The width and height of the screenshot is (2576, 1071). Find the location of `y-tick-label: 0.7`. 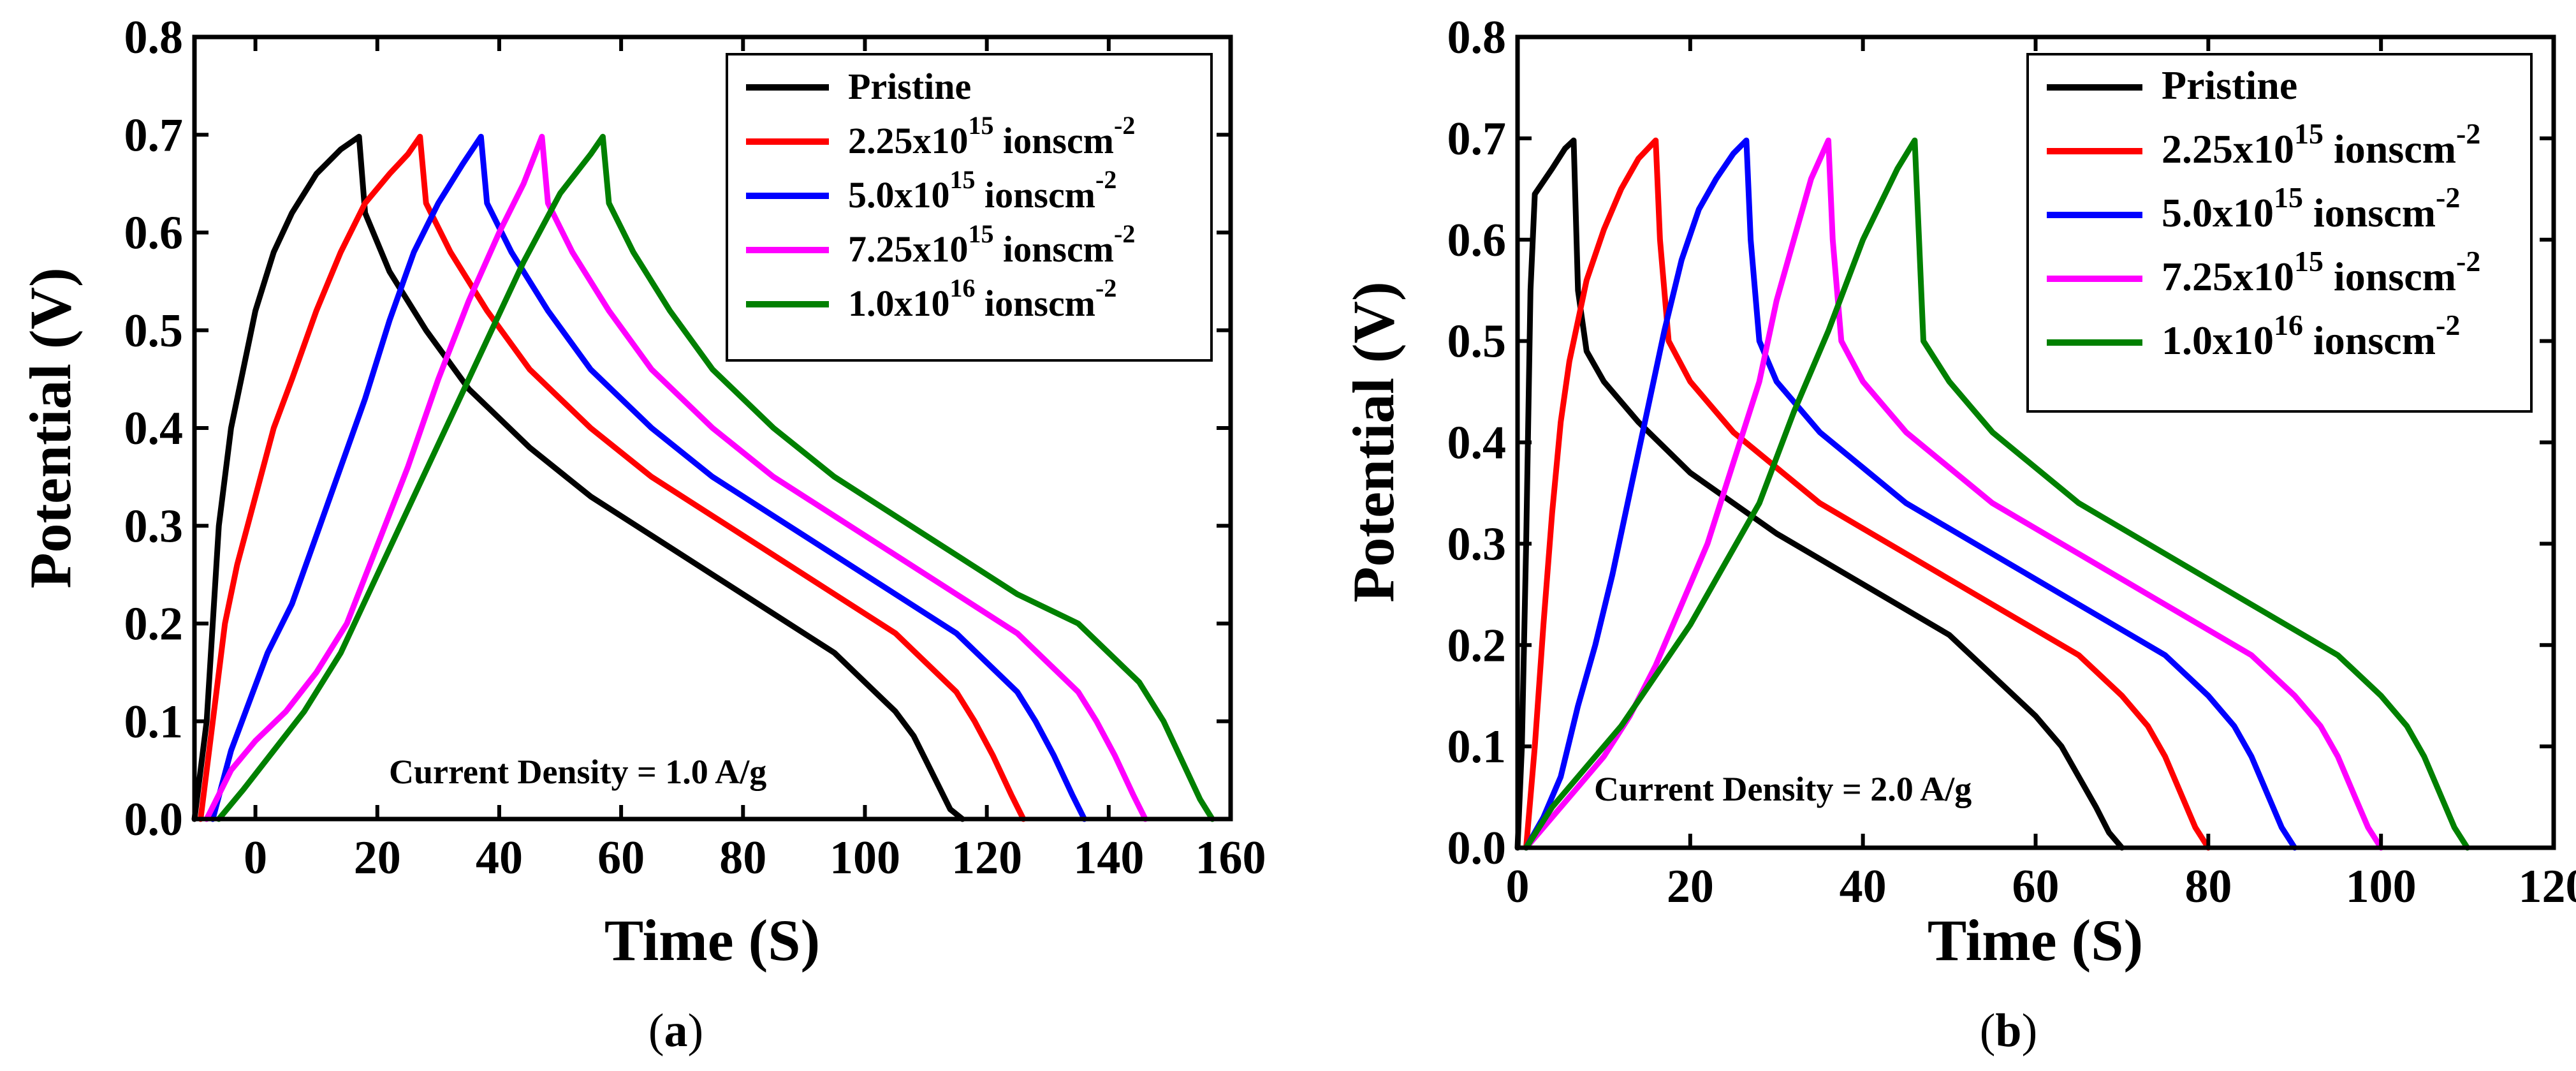

y-tick-label: 0.7 is located at coordinates (1477, 139).